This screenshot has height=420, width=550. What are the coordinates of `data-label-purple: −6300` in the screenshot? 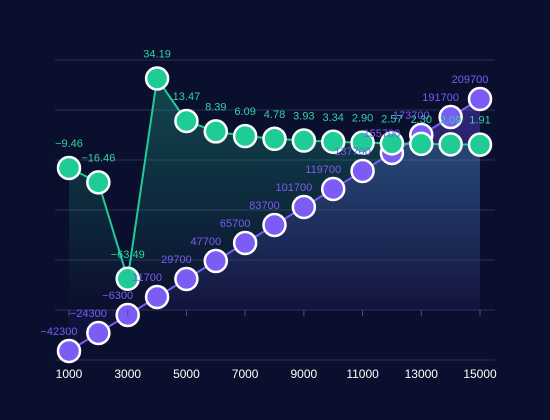 It's located at (117, 296).